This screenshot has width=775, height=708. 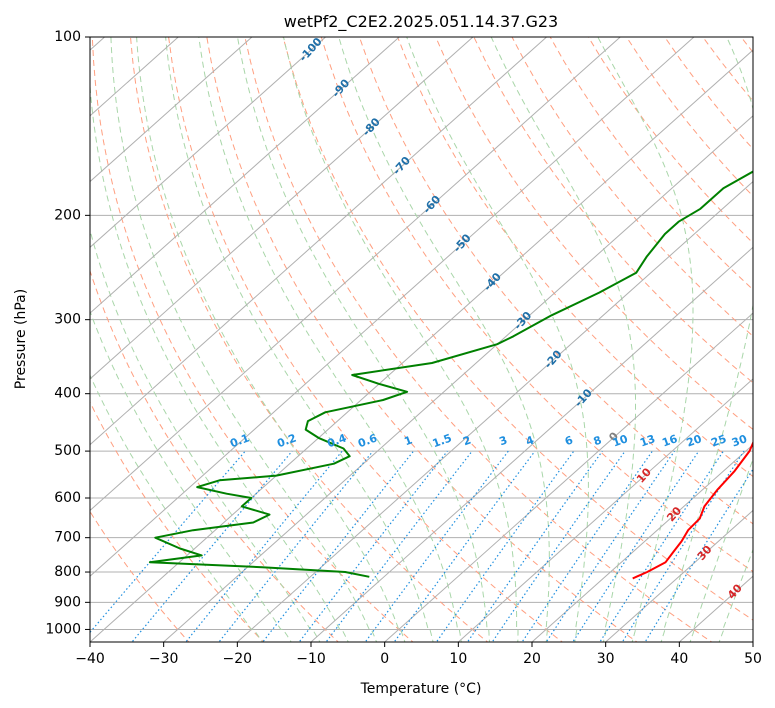 What do you see at coordinates (669, 441) in the screenshot?
I see `mixing-ratio-label: 16` at bounding box center [669, 441].